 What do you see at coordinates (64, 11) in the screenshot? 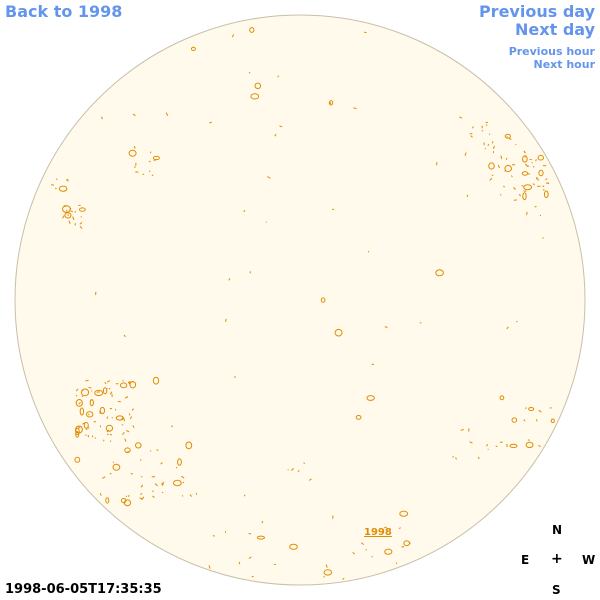
I see `back-to-year-link: Back to 1998` at bounding box center [64, 11].